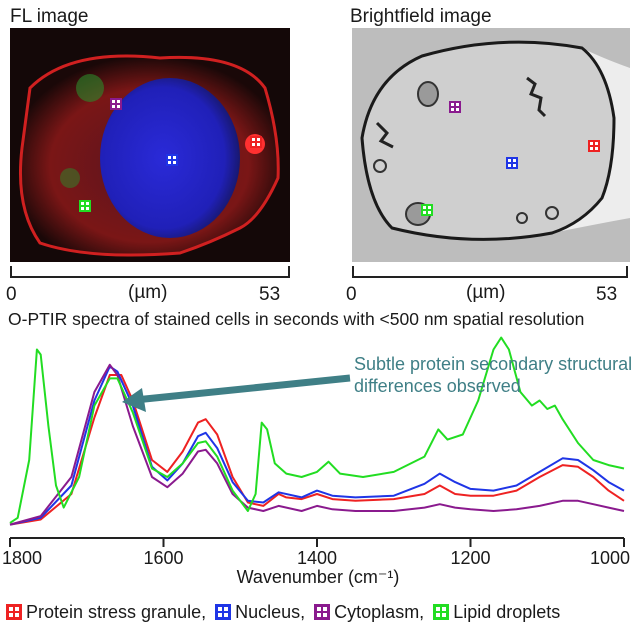 This screenshot has height=643, width=640. What do you see at coordinates (490, 272) in the screenshot?
I see `bf-scalebar` at bounding box center [490, 272].